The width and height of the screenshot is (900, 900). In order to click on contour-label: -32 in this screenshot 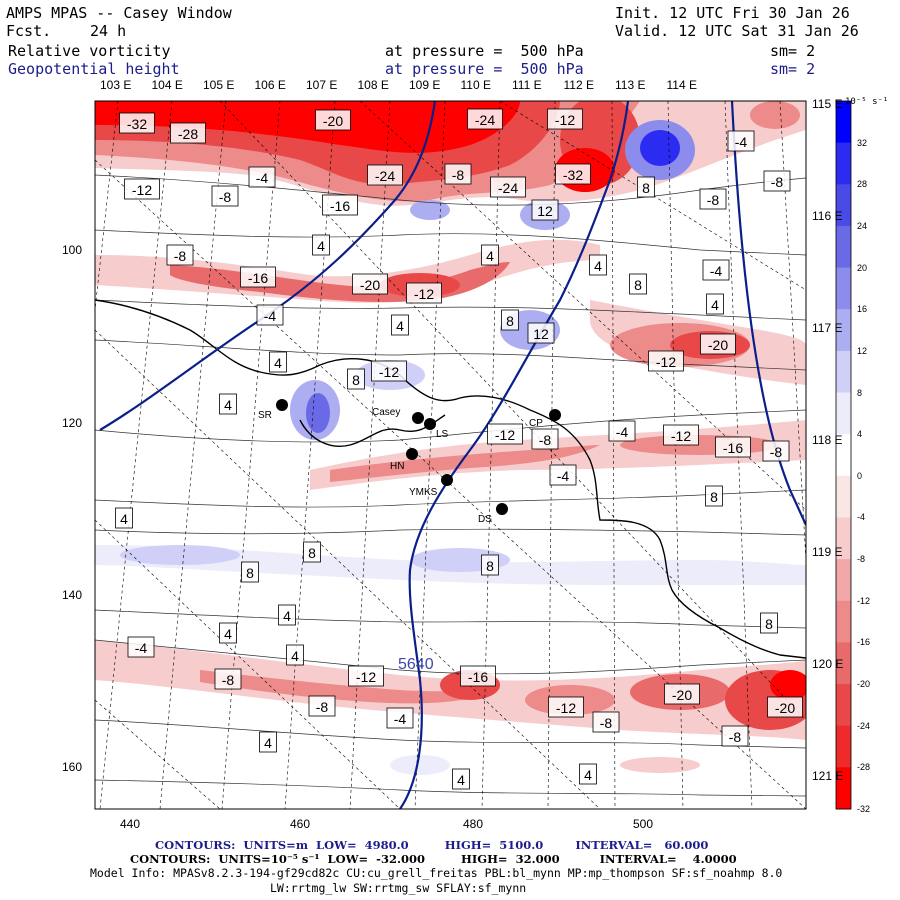, I will do `click(573, 175)`.